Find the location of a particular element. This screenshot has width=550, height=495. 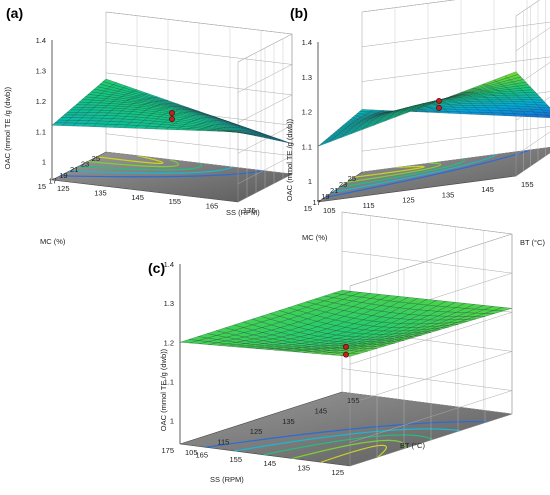

x-tick-label: 135 is located at coordinates (303, 468).